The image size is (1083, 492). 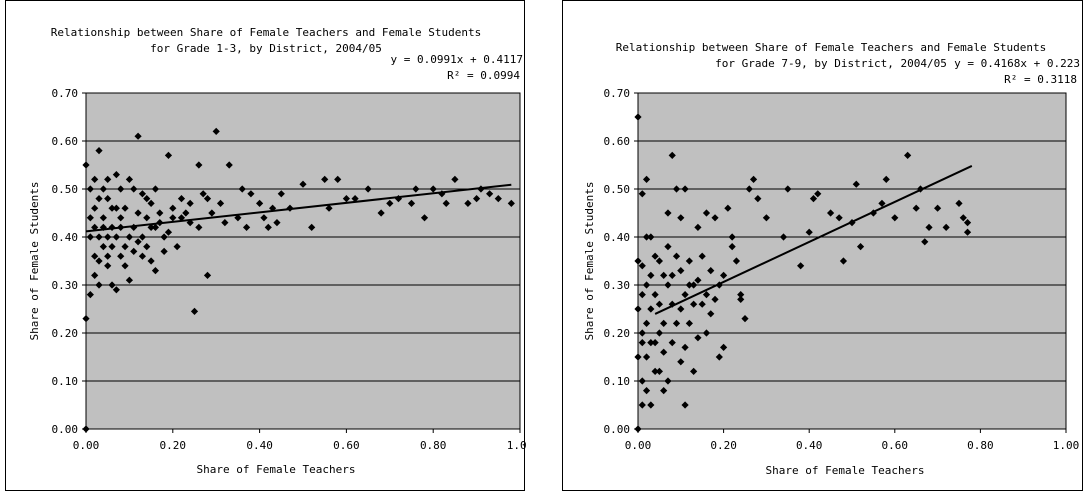 What do you see at coordinates (298, 208) in the screenshot?
I see `trendline` at bounding box center [298, 208].